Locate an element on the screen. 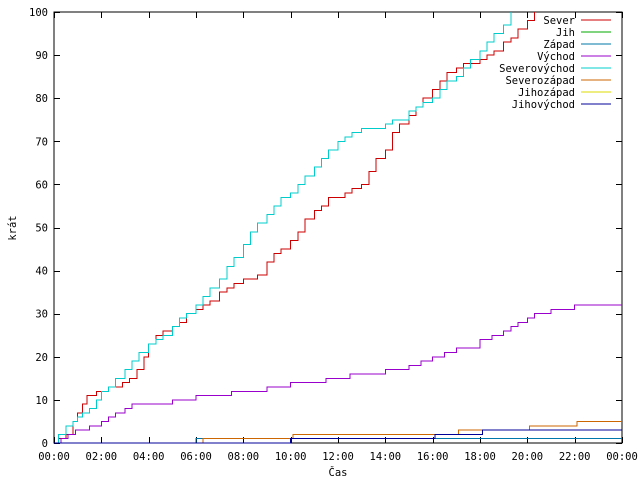 The image size is (640, 480). y-tick-label: 90 is located at coordinates (41, 56).